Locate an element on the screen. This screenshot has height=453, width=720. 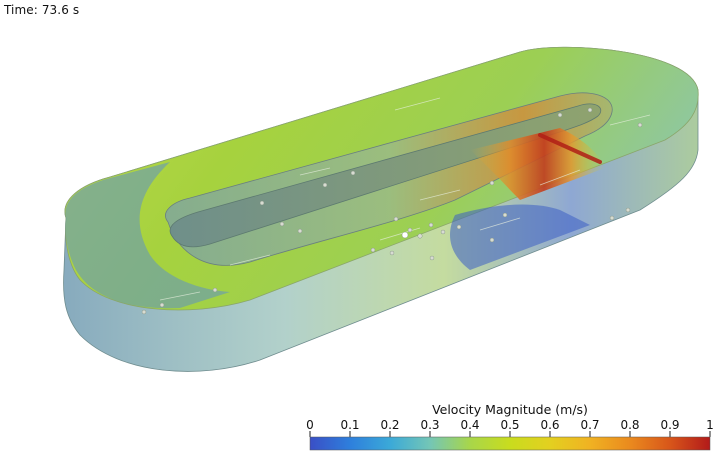
tick-label: 0.3 is located at coordinates (430, 425).